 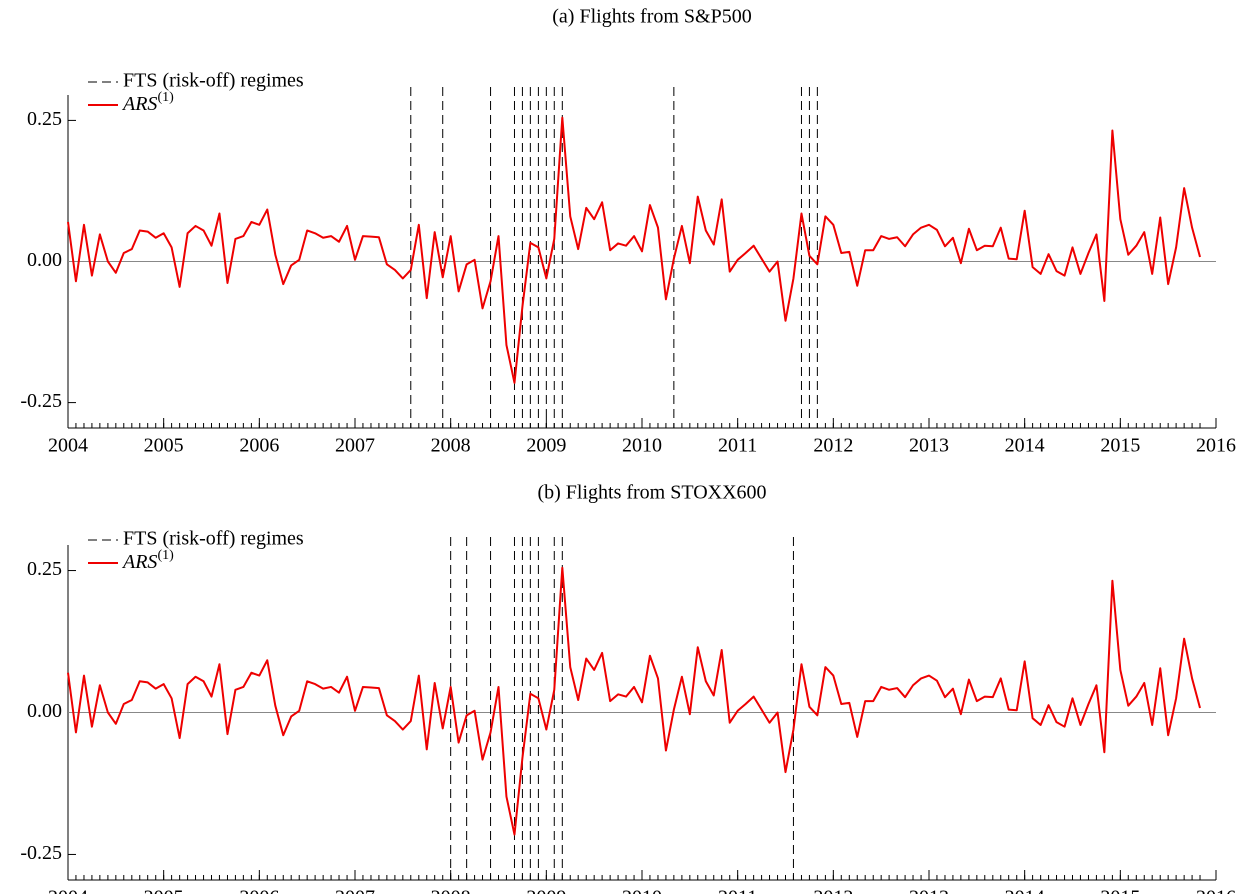 I want to click on chart-title: (a) Flights from S&P500, so click(x=651, y=17).